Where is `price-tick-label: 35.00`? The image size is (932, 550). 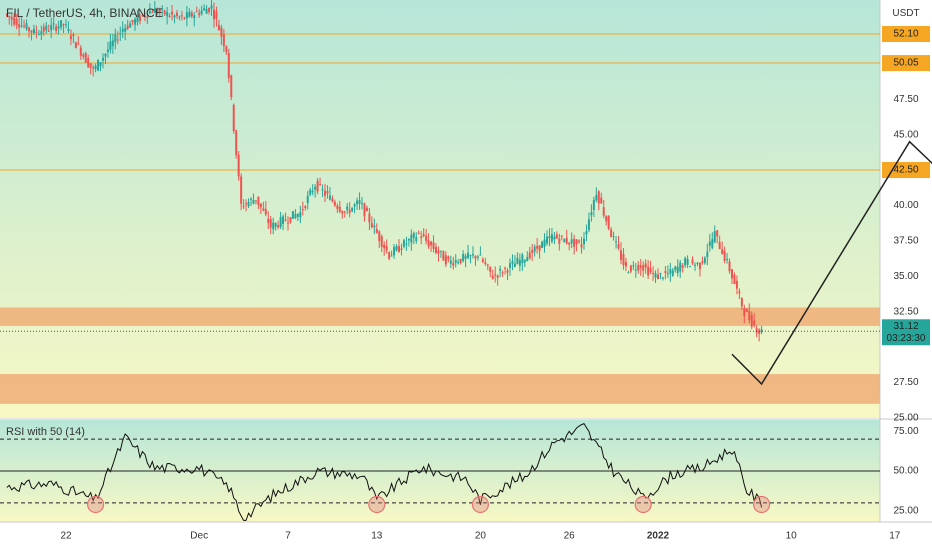
price-tick-label: 35.00 is located at coordinates (905, 276).